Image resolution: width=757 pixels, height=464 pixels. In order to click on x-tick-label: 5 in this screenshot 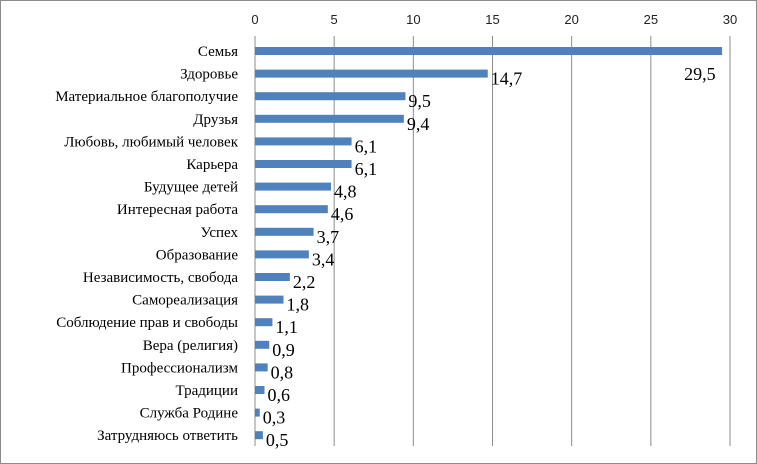, I will do `click(334, 19)`.